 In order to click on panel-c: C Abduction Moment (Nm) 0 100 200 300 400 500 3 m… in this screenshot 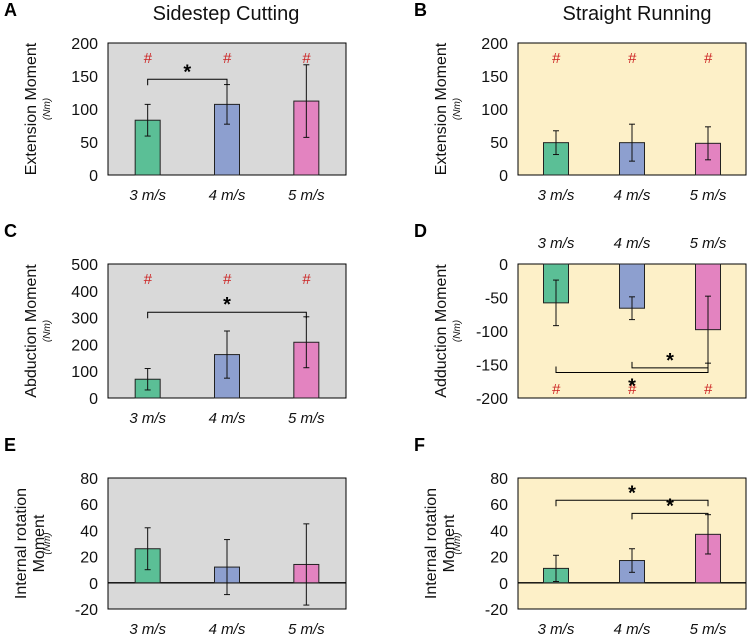, I will do `click(175, 324)`.